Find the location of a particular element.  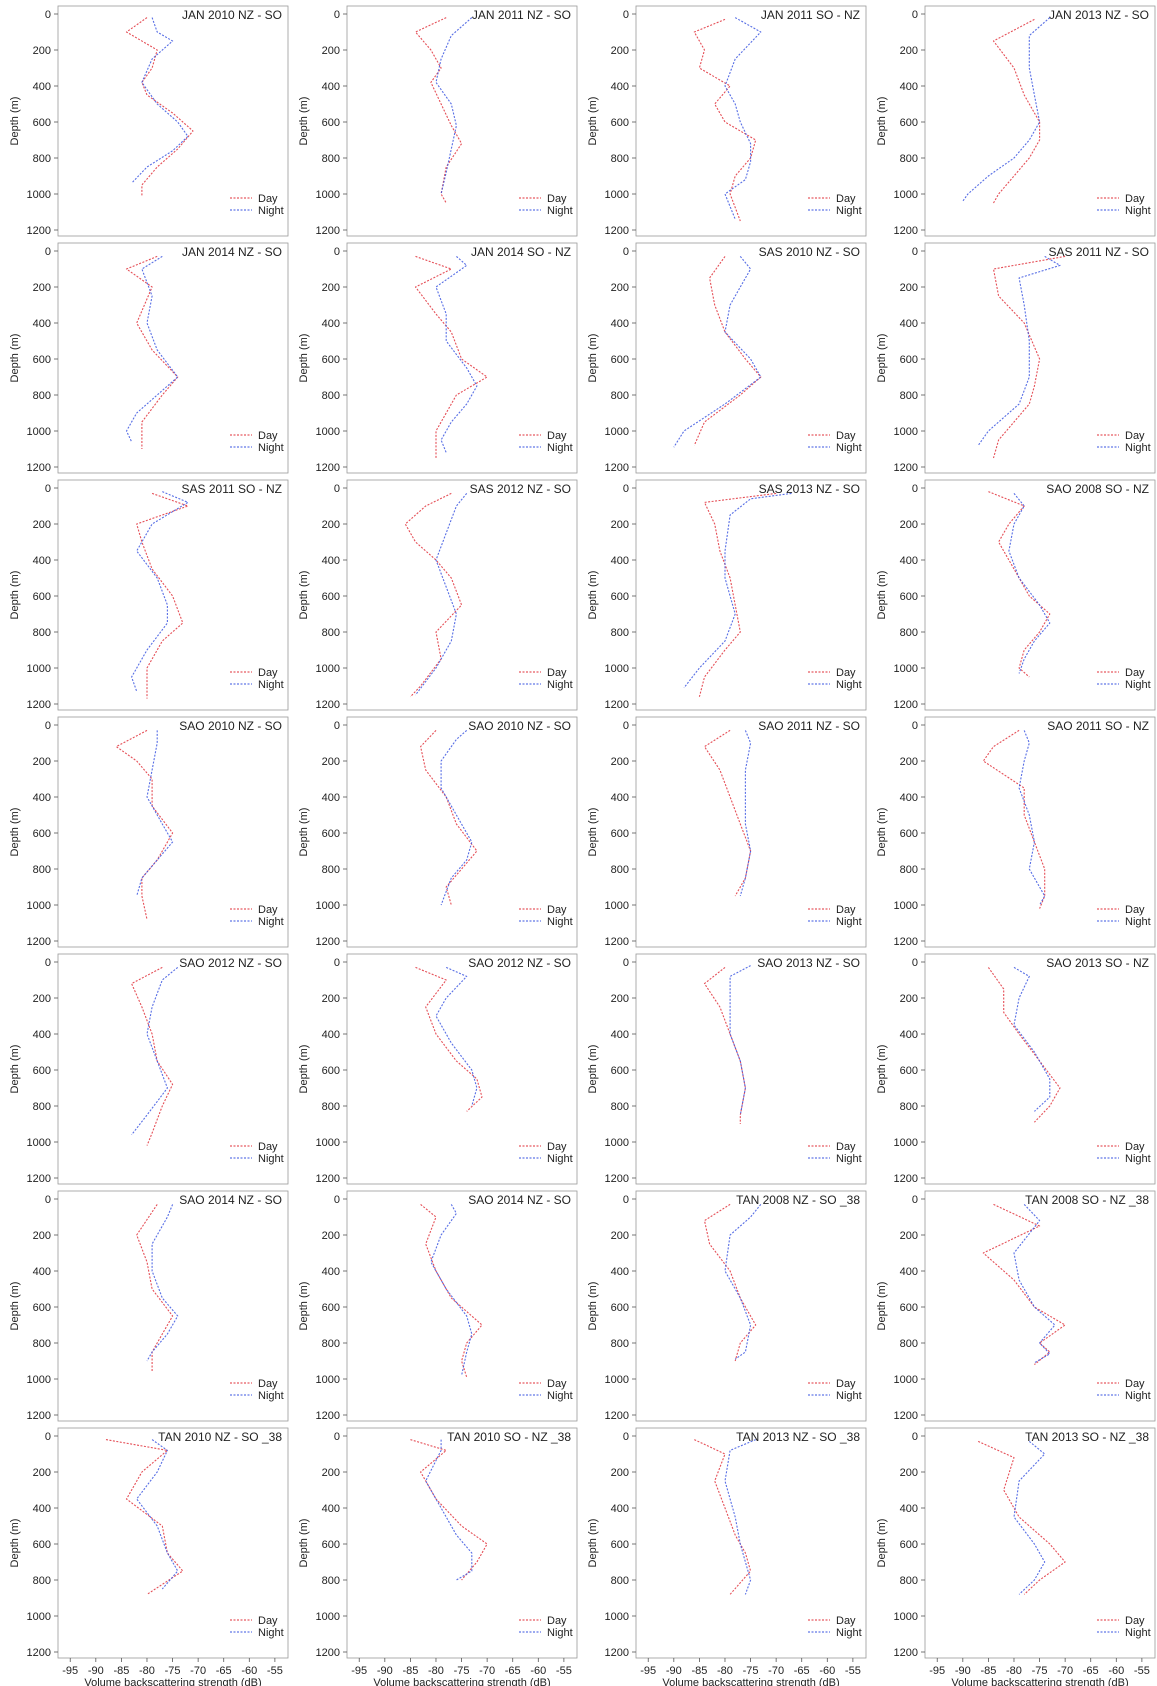

x-tick-label: -60 is located at coordinates (249, 1671).